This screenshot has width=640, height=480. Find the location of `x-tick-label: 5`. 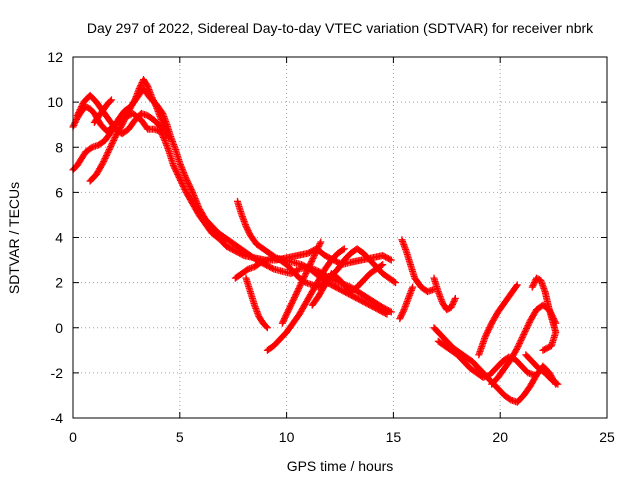

x-tick-label: 5 is located at coordinates (180, 437).